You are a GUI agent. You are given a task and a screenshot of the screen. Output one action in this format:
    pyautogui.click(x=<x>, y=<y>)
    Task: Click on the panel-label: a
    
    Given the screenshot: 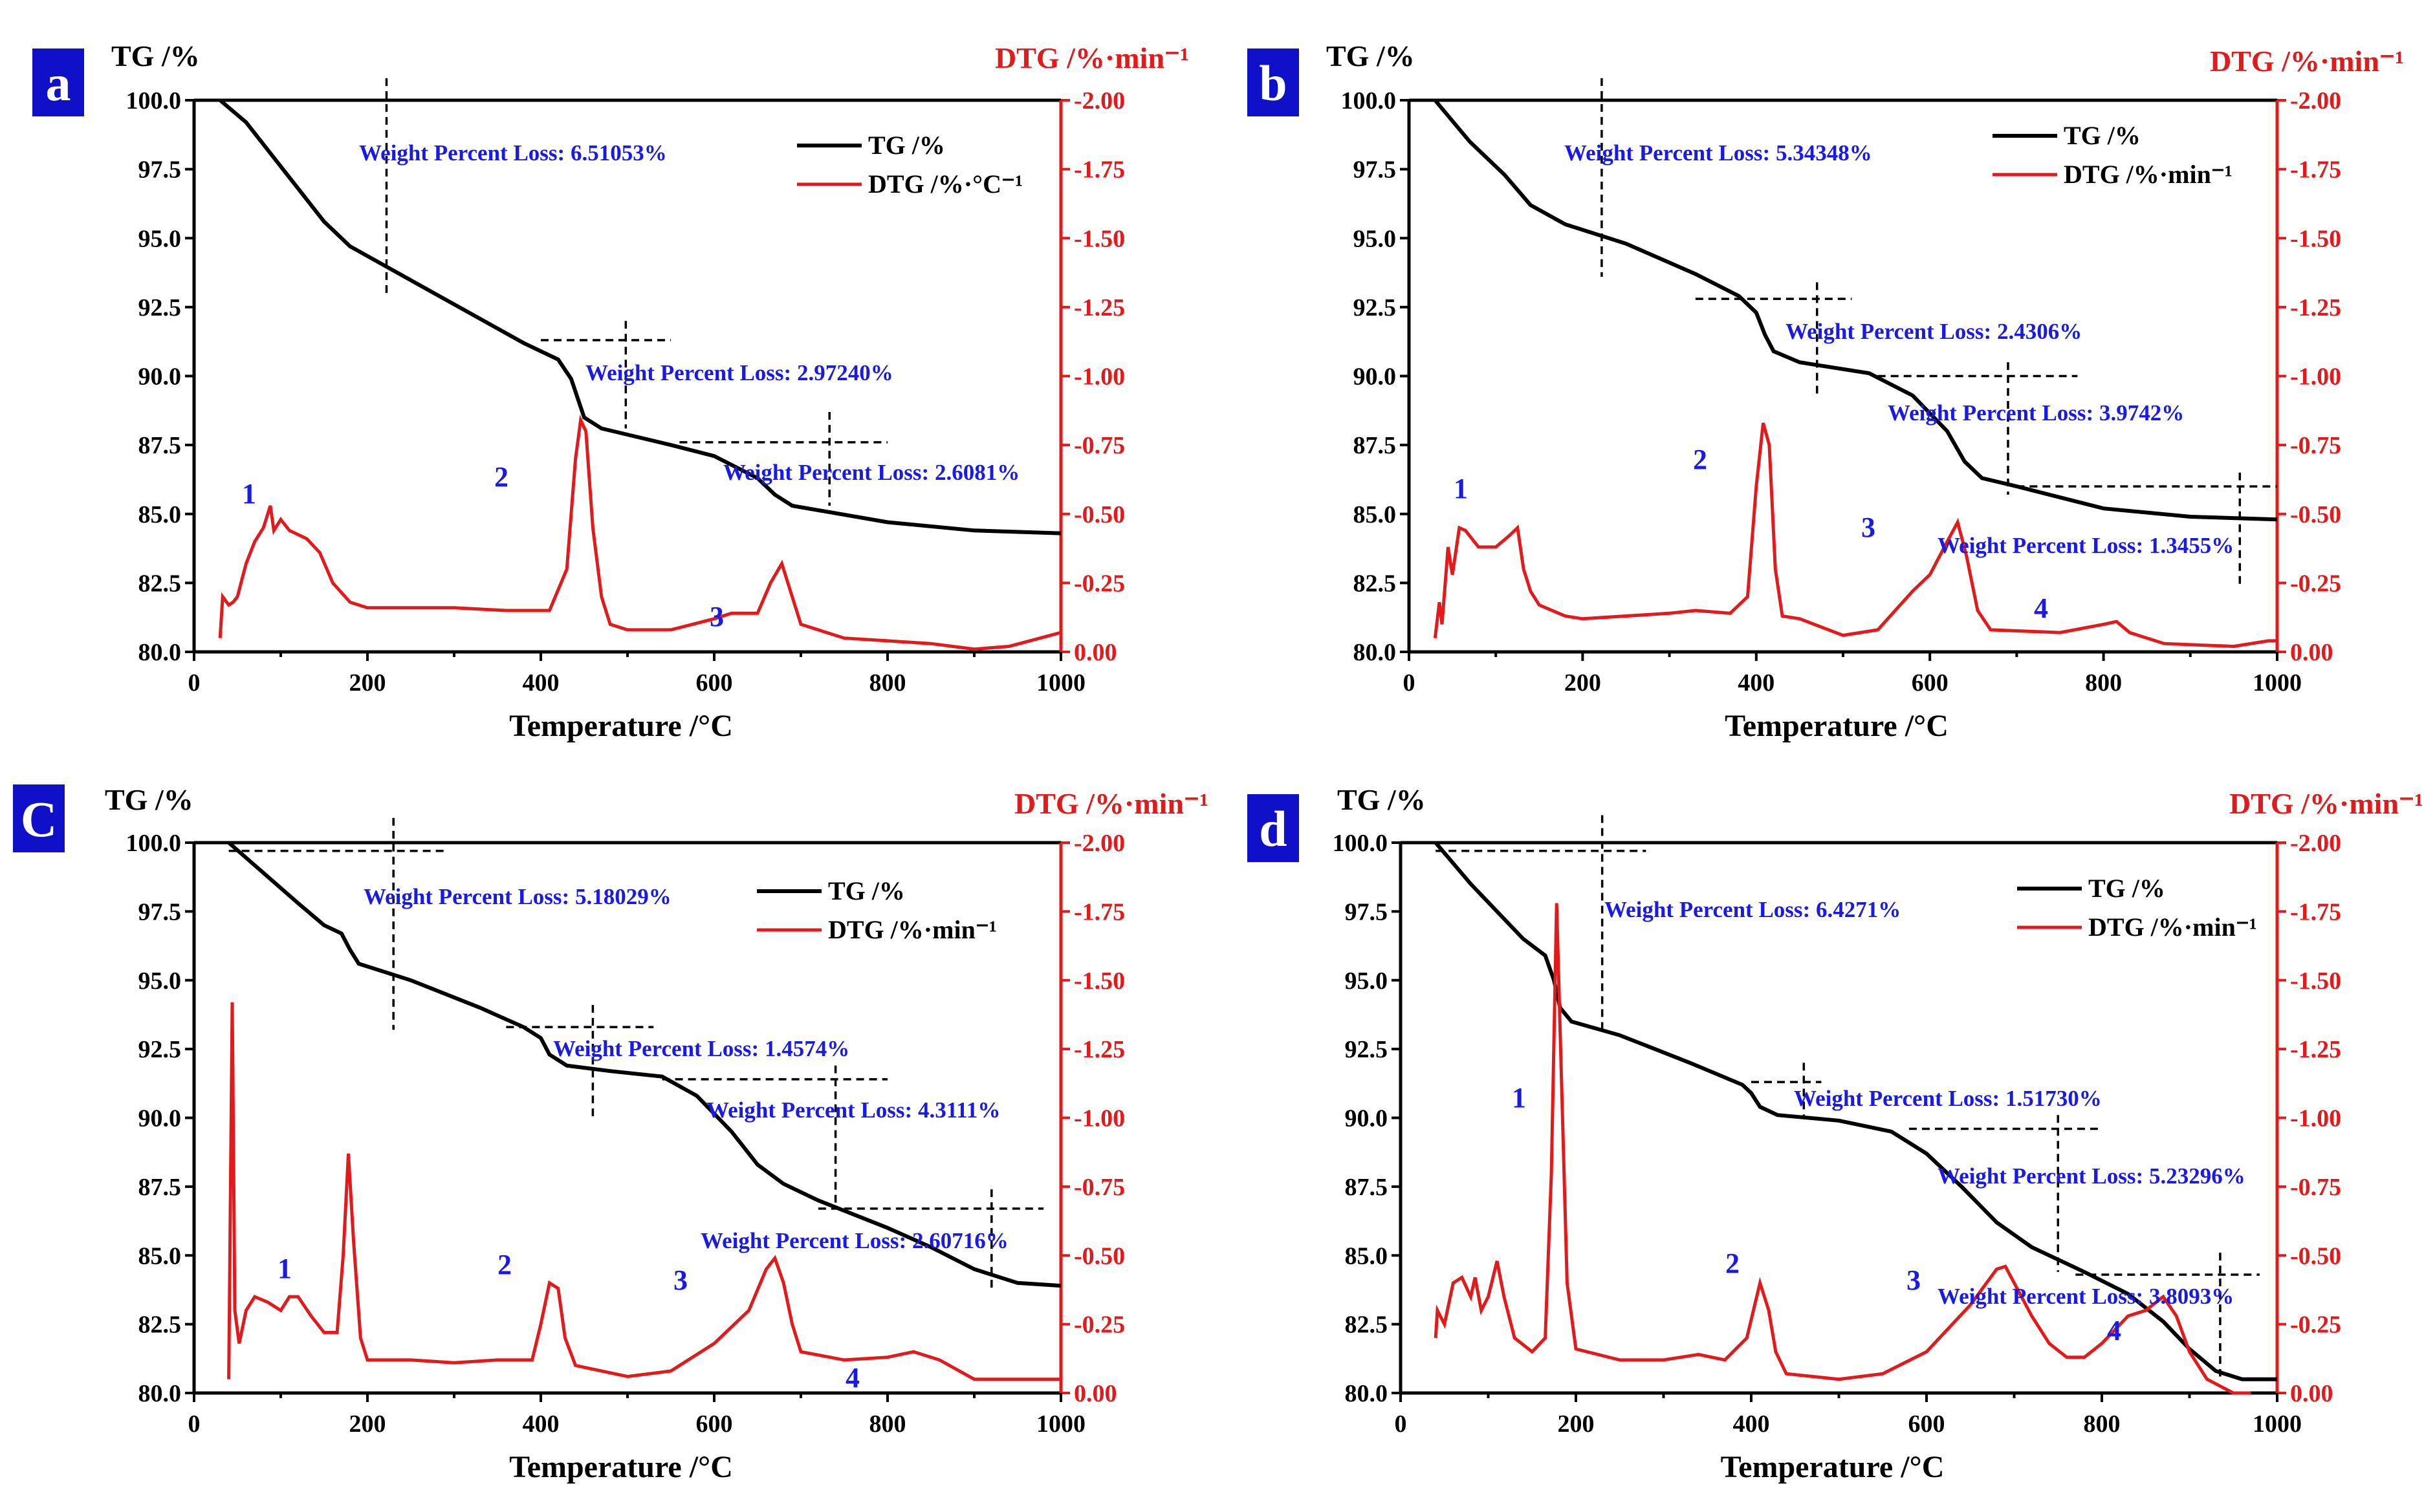 What is the action you would take?
    pyautogui.click(x=59, y=83)
    